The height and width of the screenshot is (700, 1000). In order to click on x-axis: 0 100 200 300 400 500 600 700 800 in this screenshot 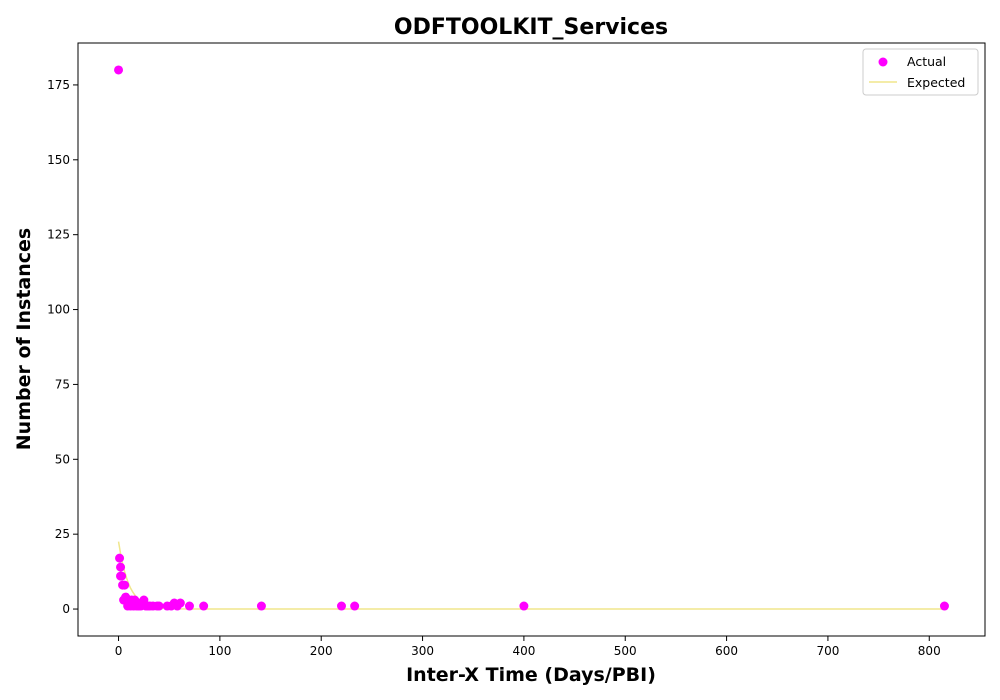, I will do `click(528, 647)`.